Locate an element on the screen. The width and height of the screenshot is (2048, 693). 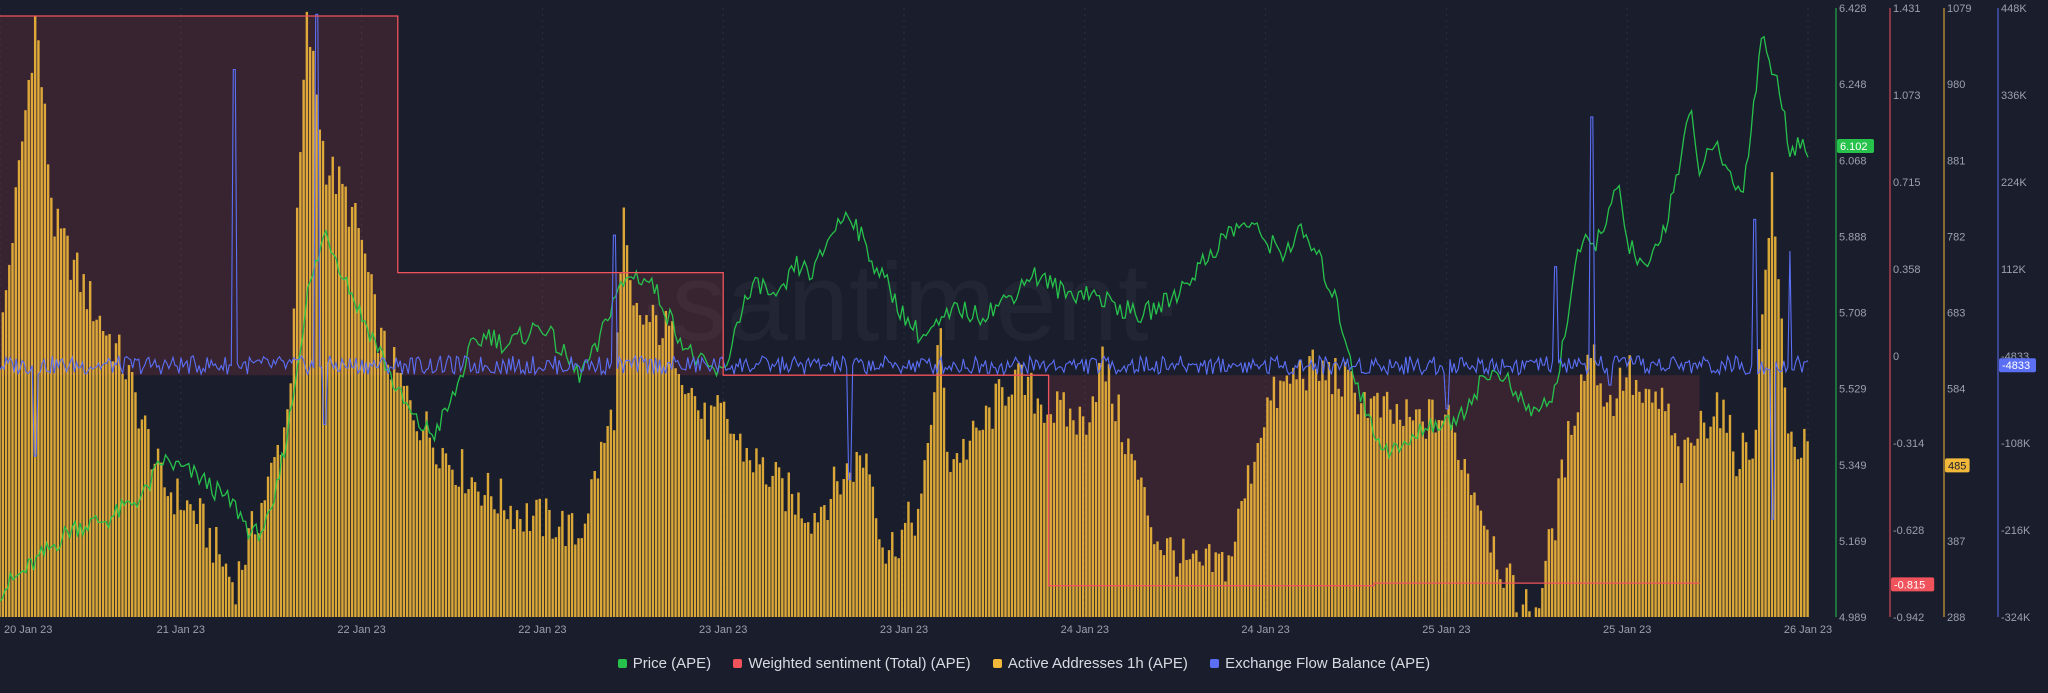
exchange_flow-tick-label: -108K is located at coordinates (2016, 444).